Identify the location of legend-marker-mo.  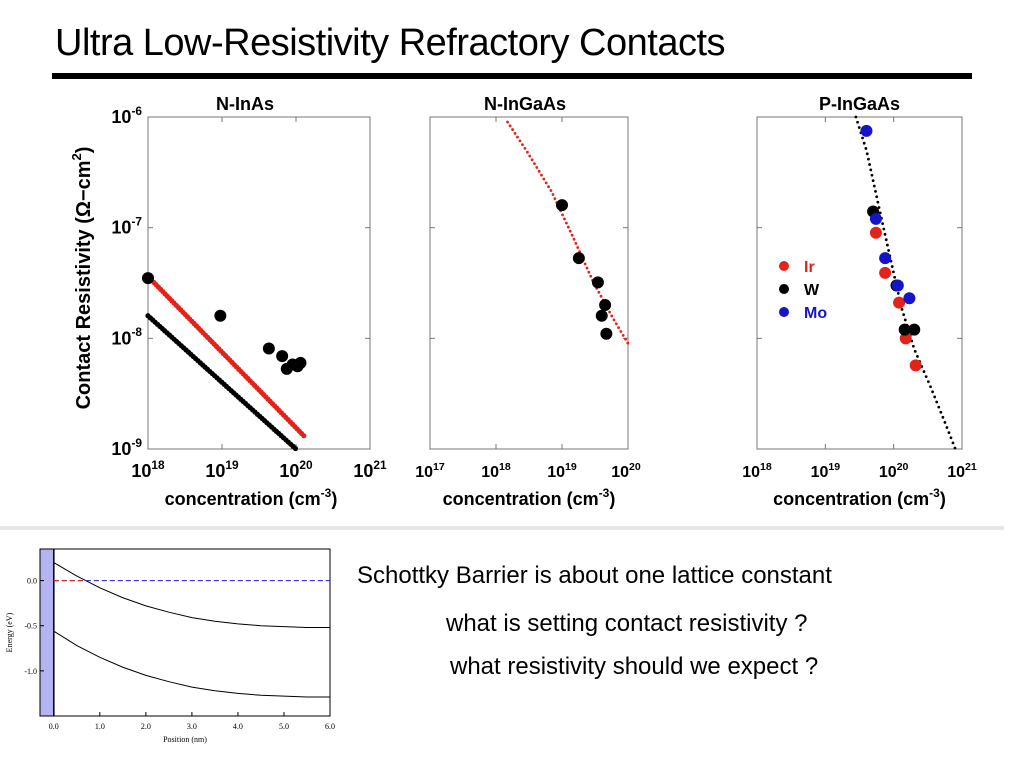
(784, 312).